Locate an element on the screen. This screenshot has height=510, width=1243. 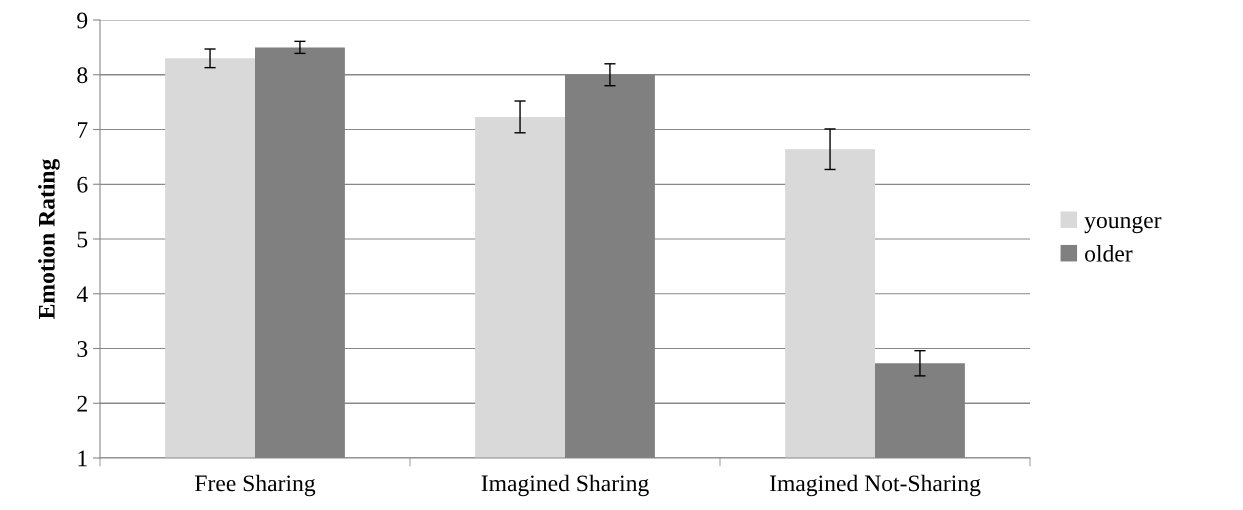
y-tick-label: 2 is located at coordinates (82, 403).